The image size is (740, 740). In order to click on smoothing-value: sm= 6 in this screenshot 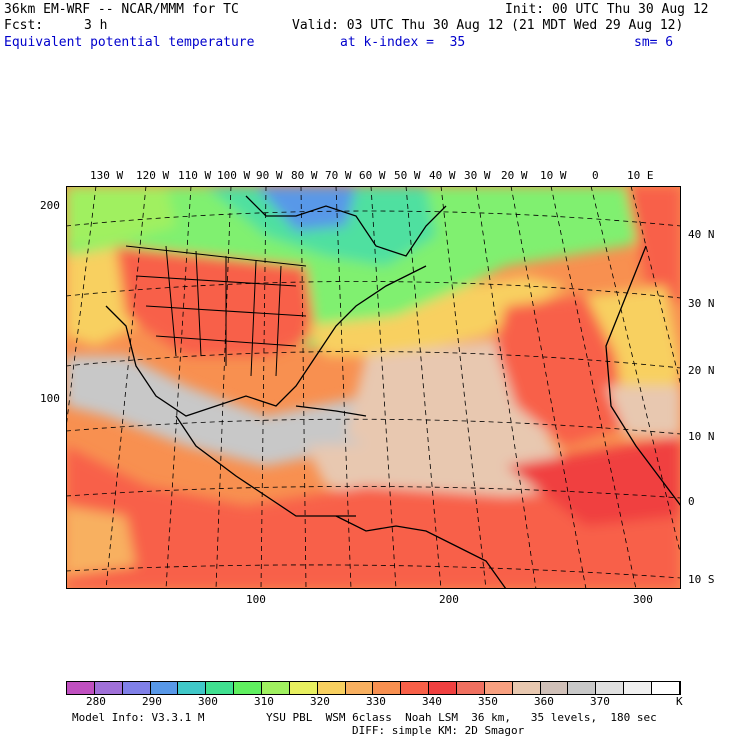, I will do `click(654, 42)`.